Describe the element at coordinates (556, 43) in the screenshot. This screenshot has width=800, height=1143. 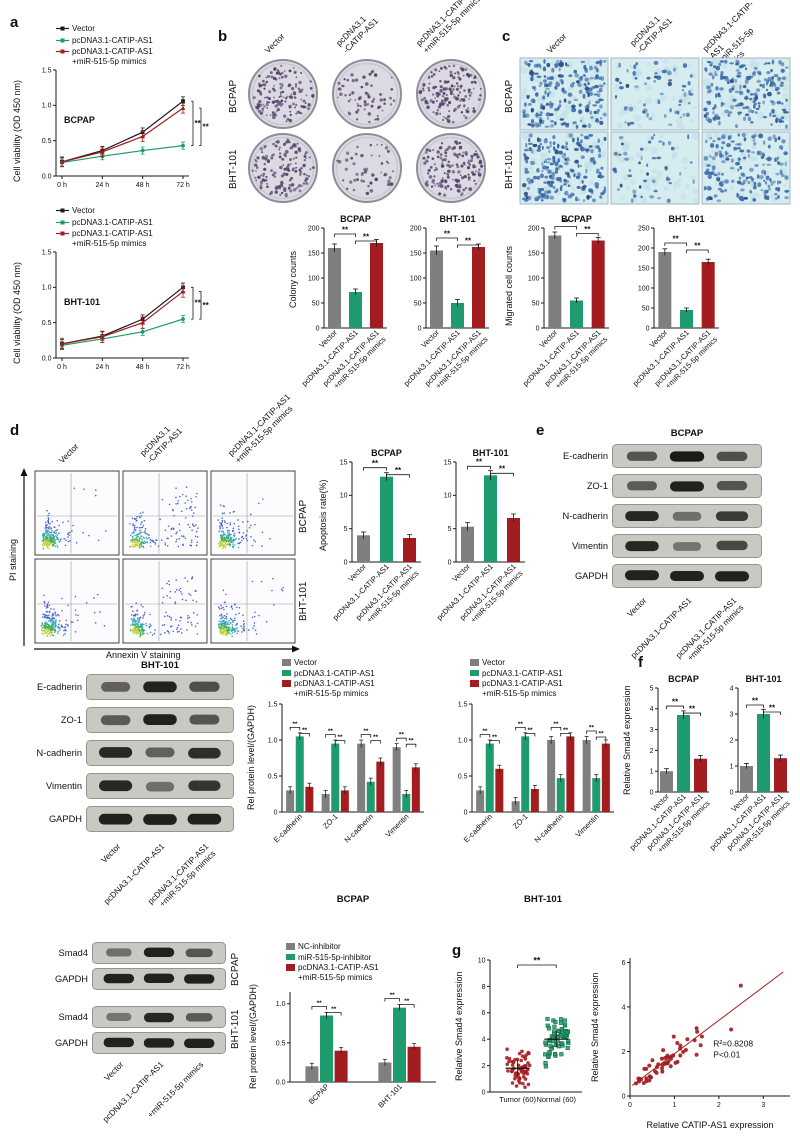
I see `migration-col-label-vector: Vector` at that location.